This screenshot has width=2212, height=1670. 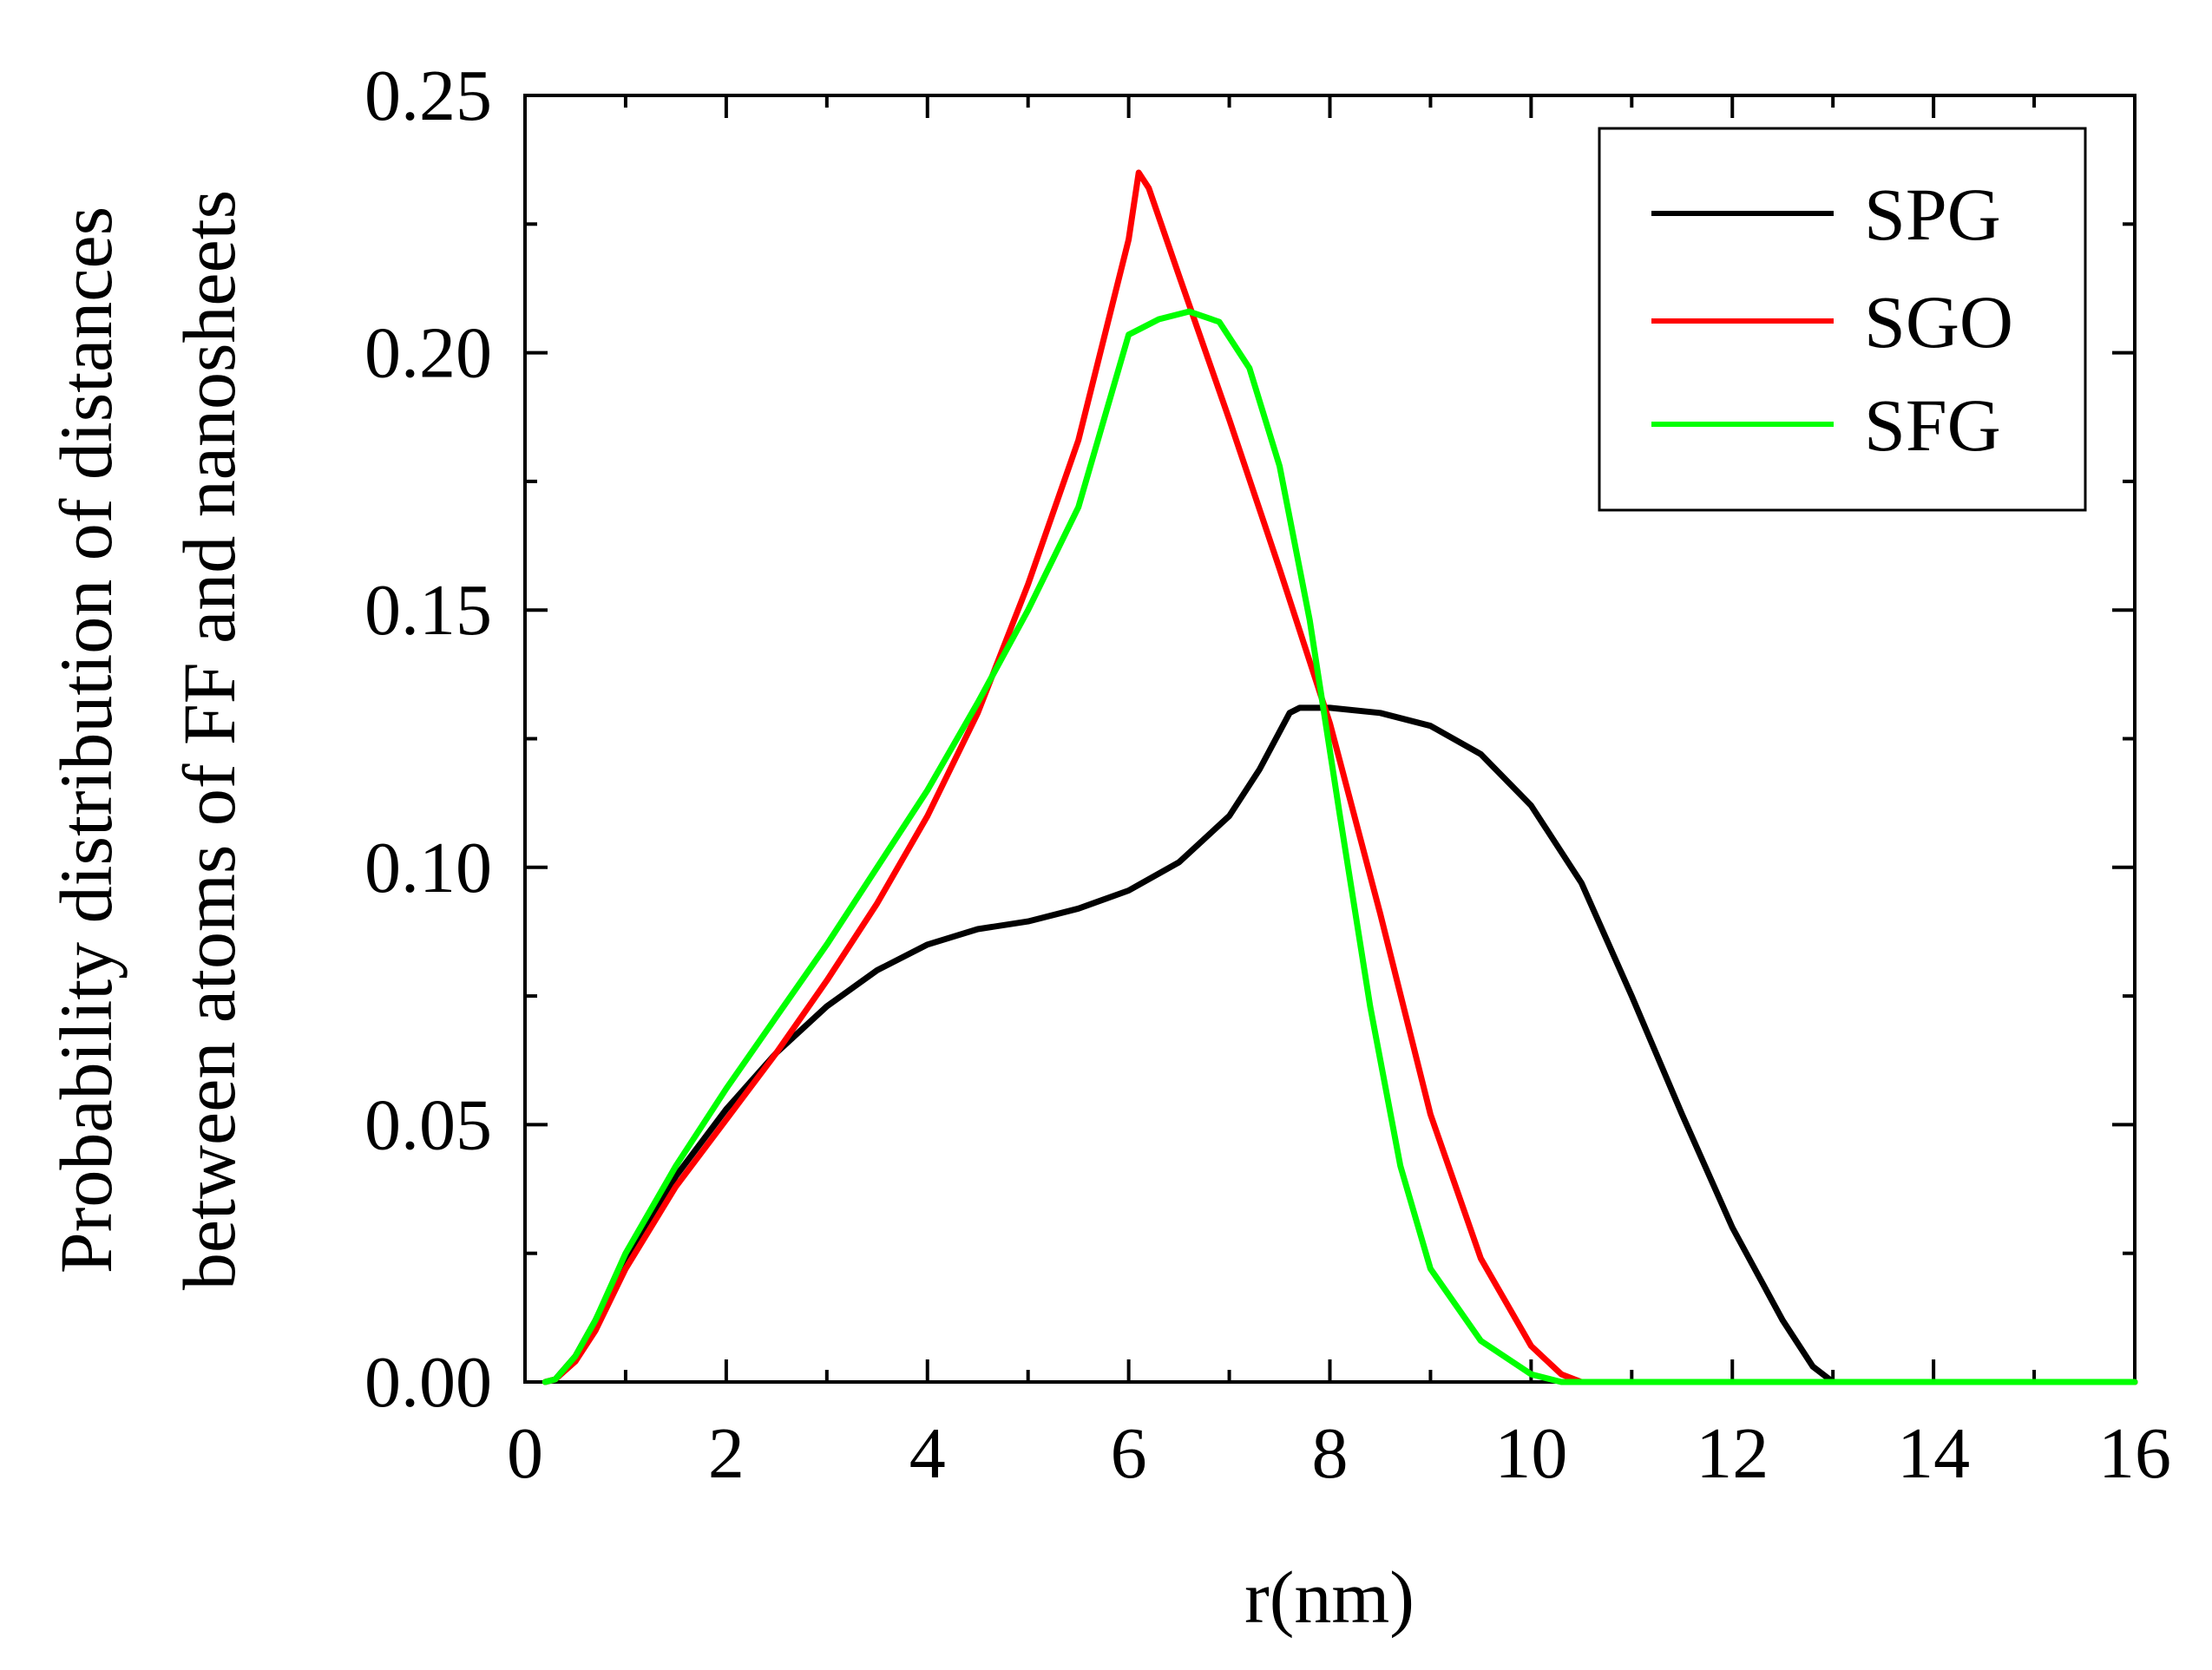 I want to click on x-axis-tick-labels: 0 2 4 6 8 10 12 14 16, so click(x=1339, y=1453).